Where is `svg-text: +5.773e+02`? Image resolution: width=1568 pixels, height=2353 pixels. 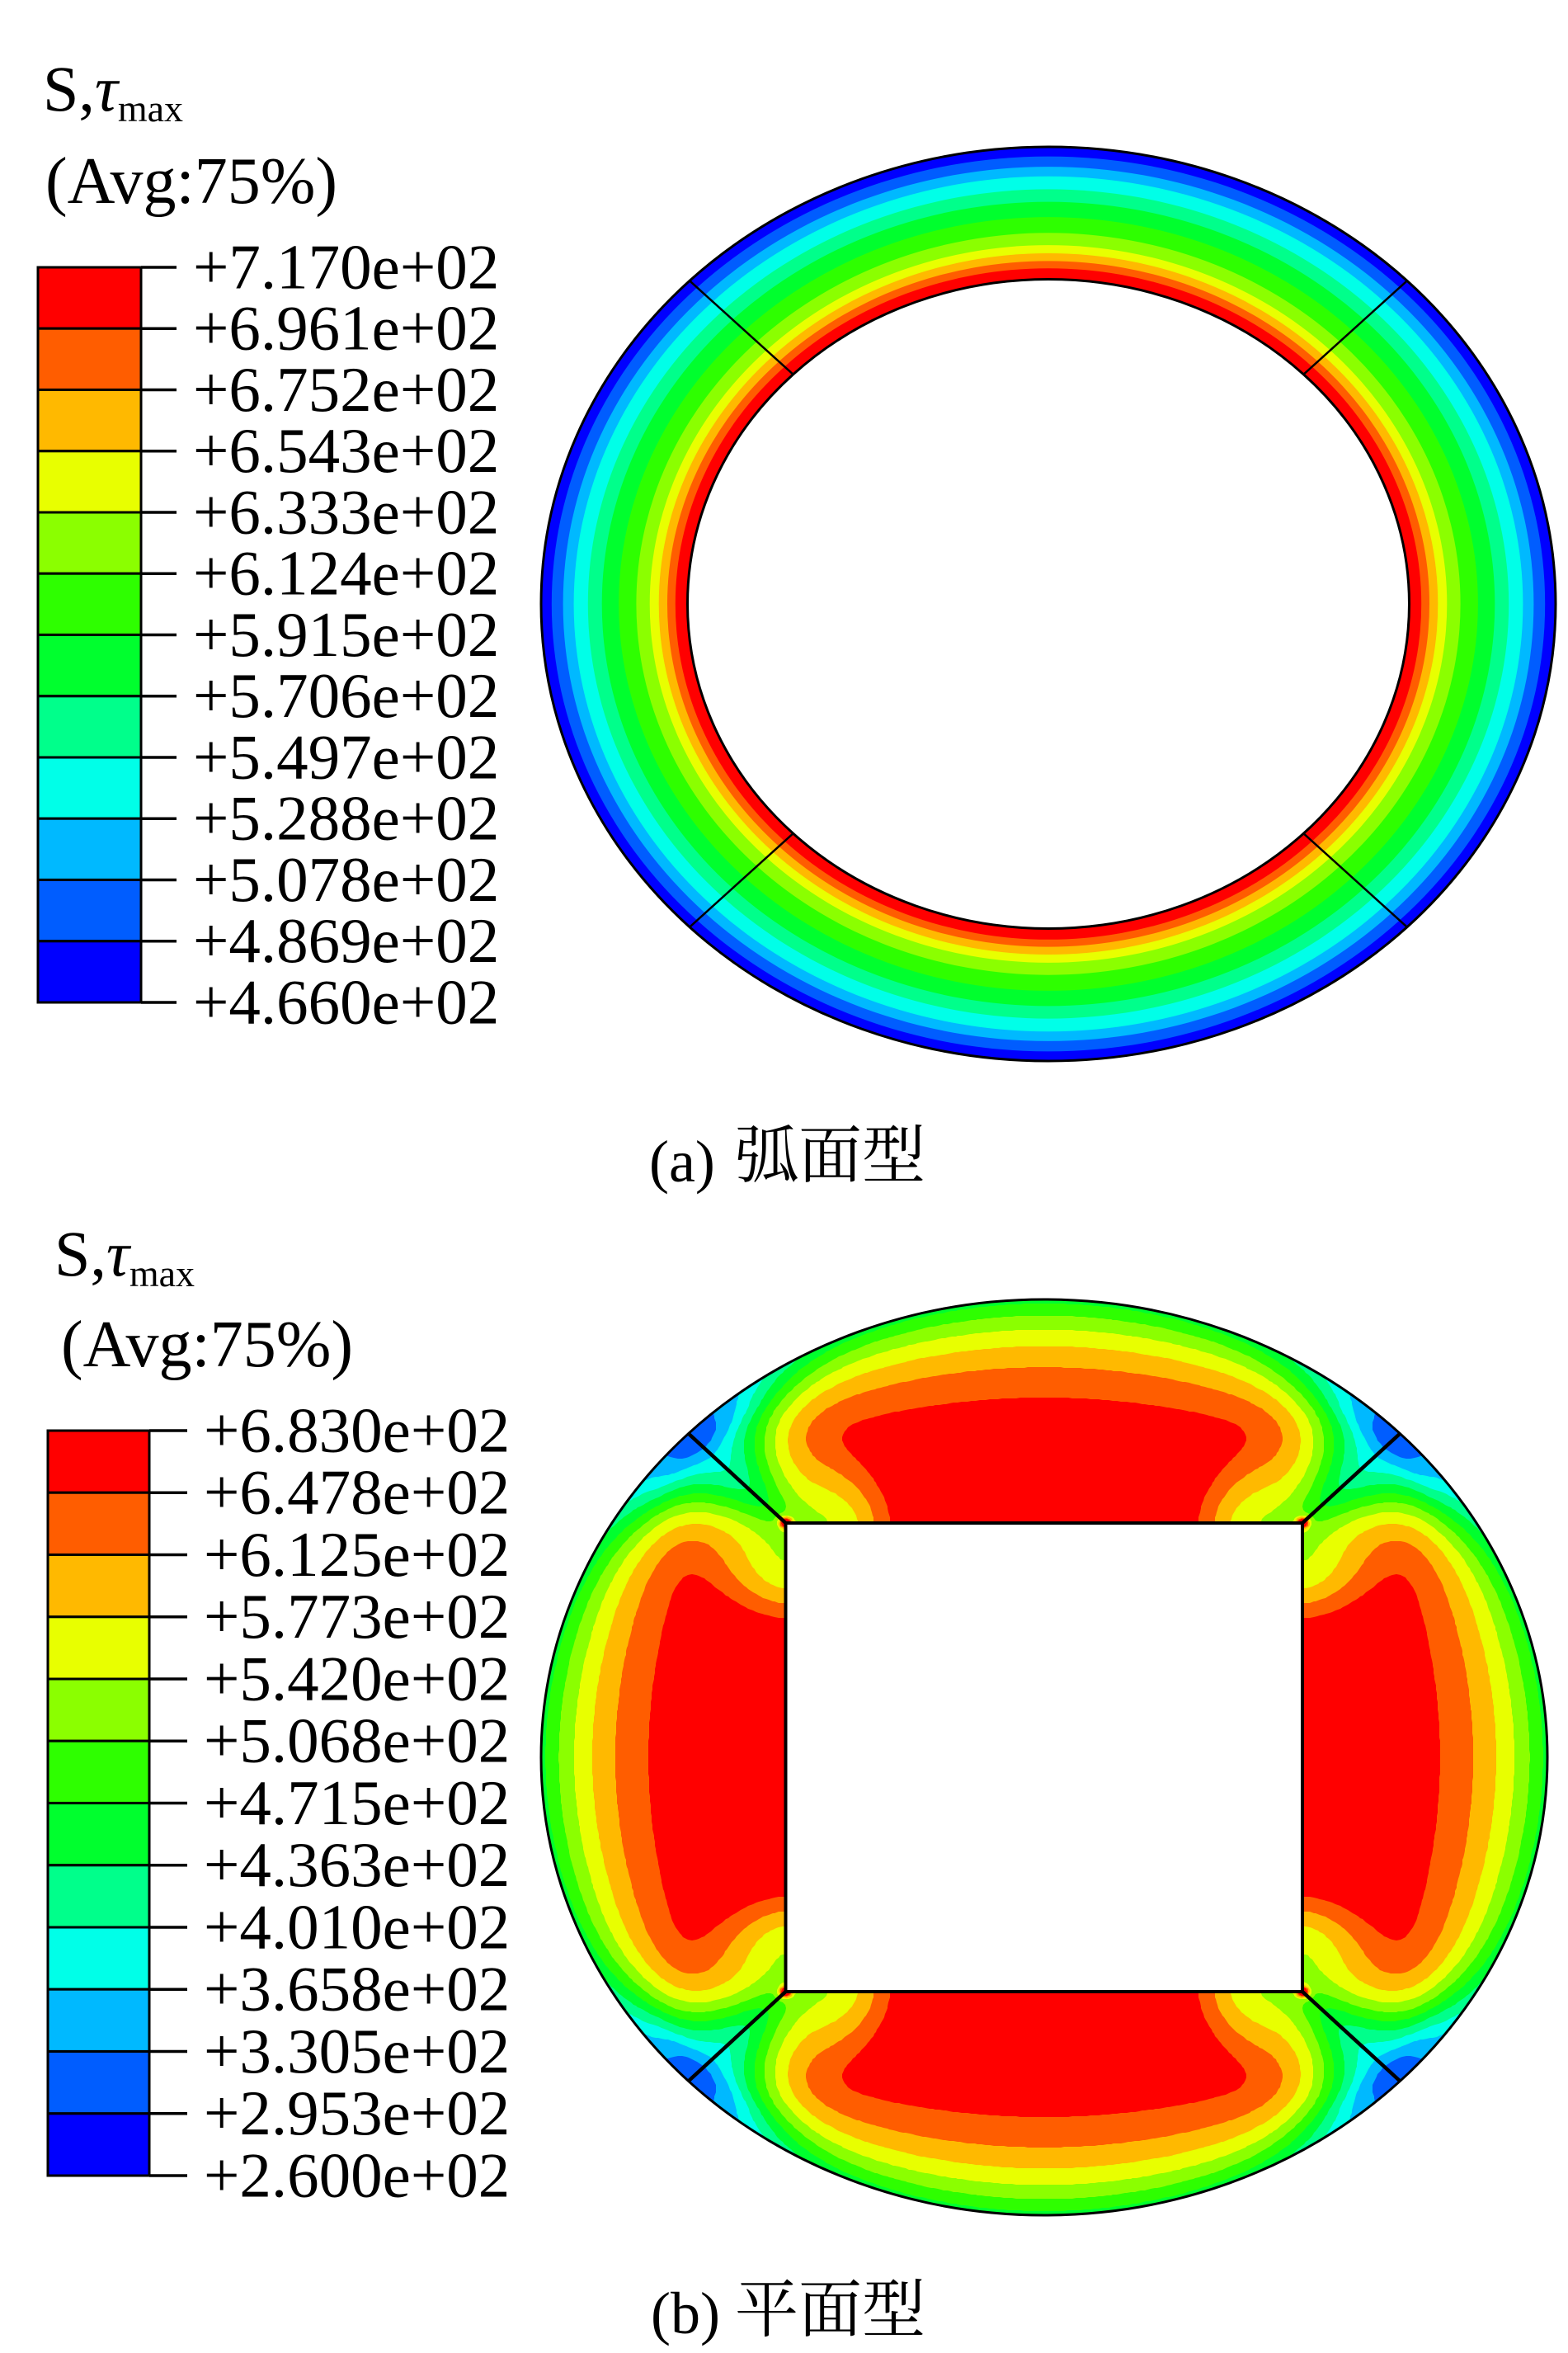 svg-text: +5.773e+02 is located at coordinates (357, 1617).